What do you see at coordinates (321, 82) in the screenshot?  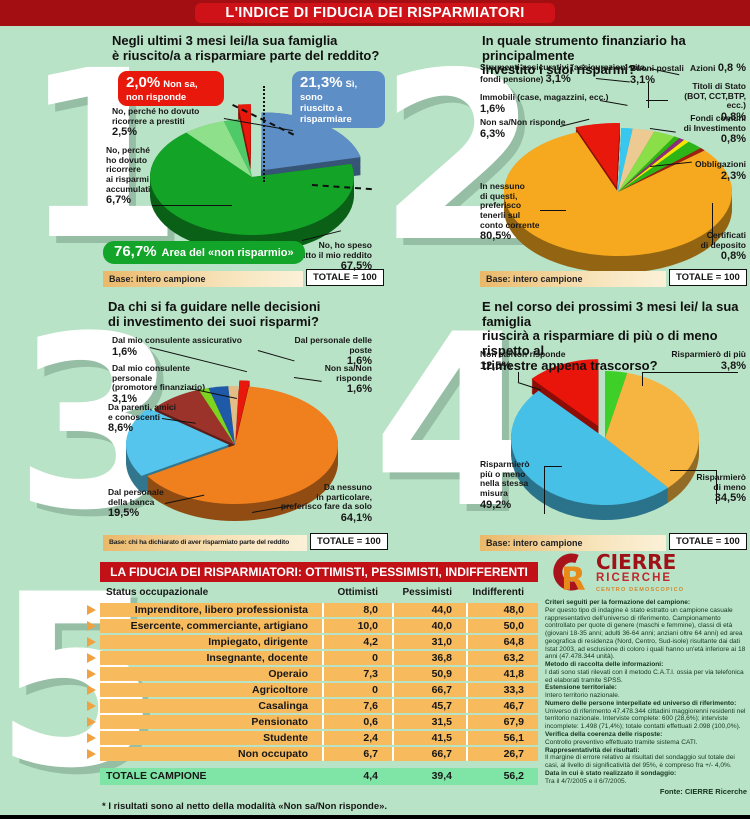 I see `pct-si: 21,3%` at bounding box center [321, 82].